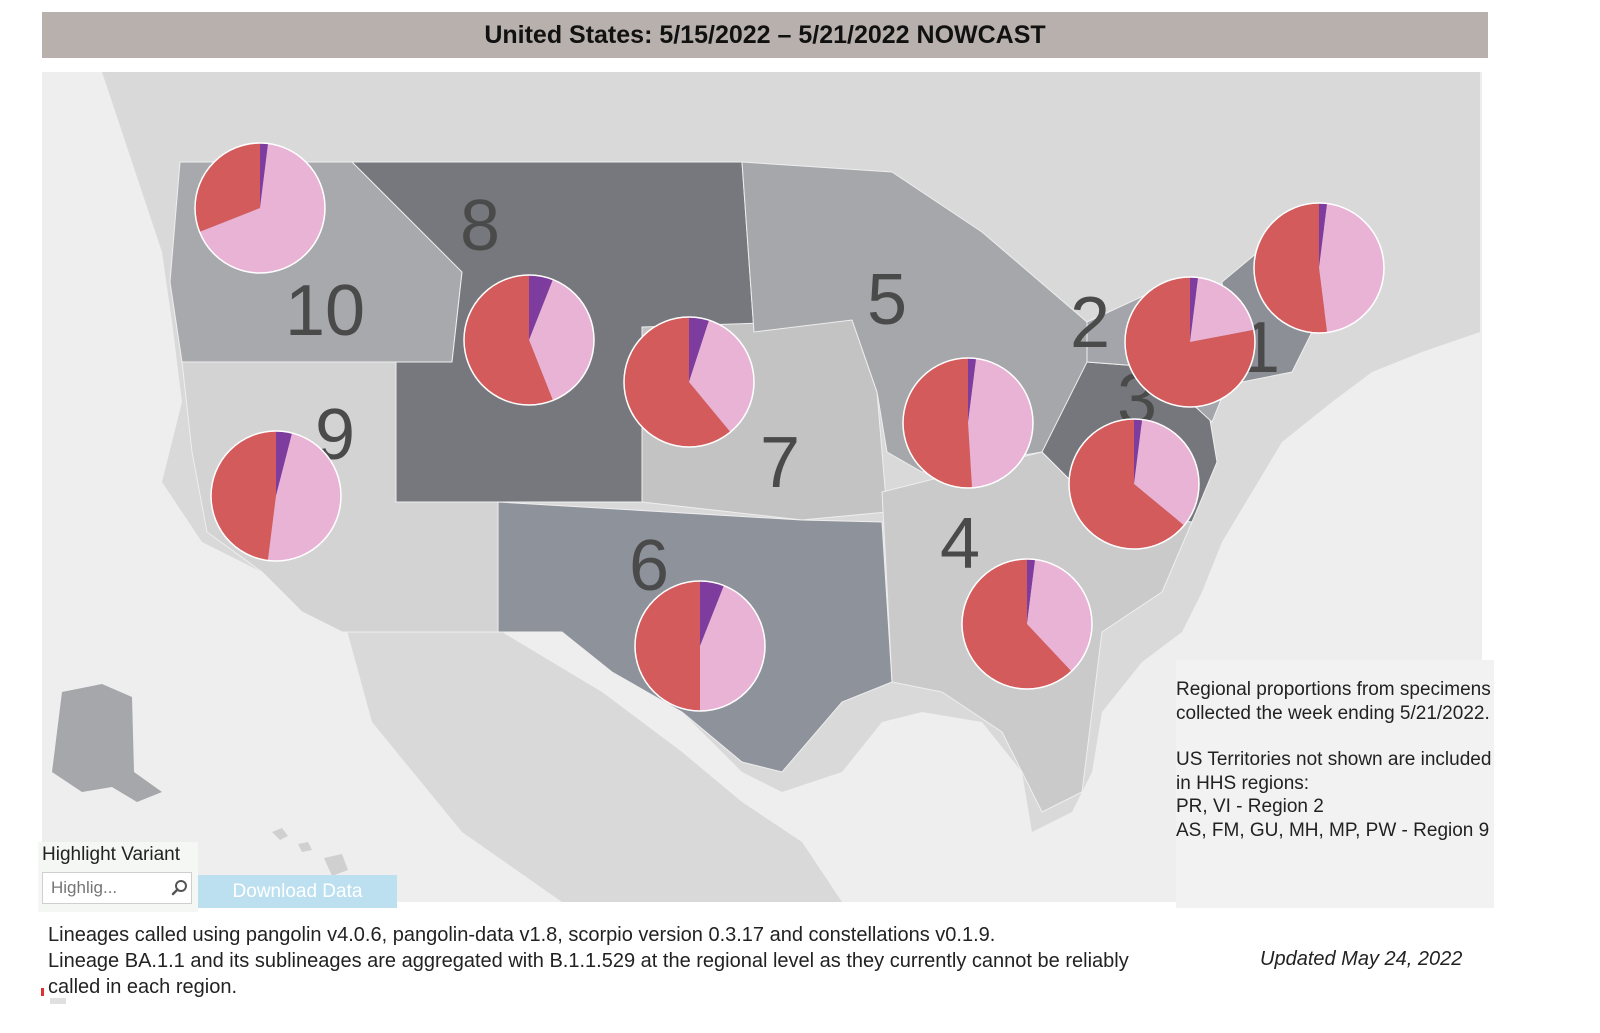 The height and width of the screenshot is (1033, 1600). Describe the element at coordinates (107, 743) in the screenshot. I see `alaska` at that location.